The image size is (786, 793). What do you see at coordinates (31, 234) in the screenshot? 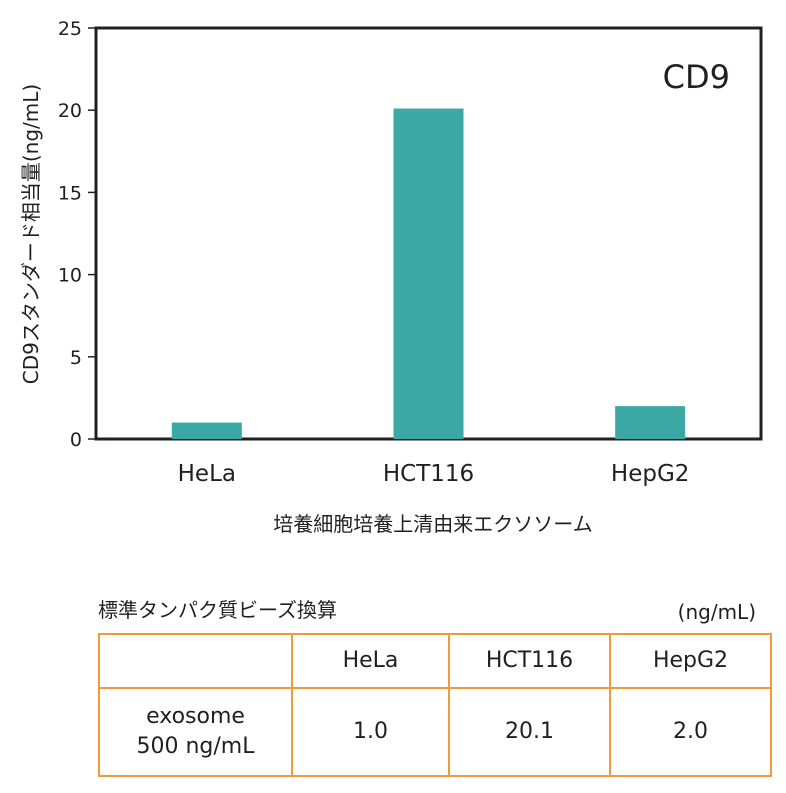
I see `y-axis-title: CD9スタンダード相当量(ng/mL)` at bounding box center [31, 234].